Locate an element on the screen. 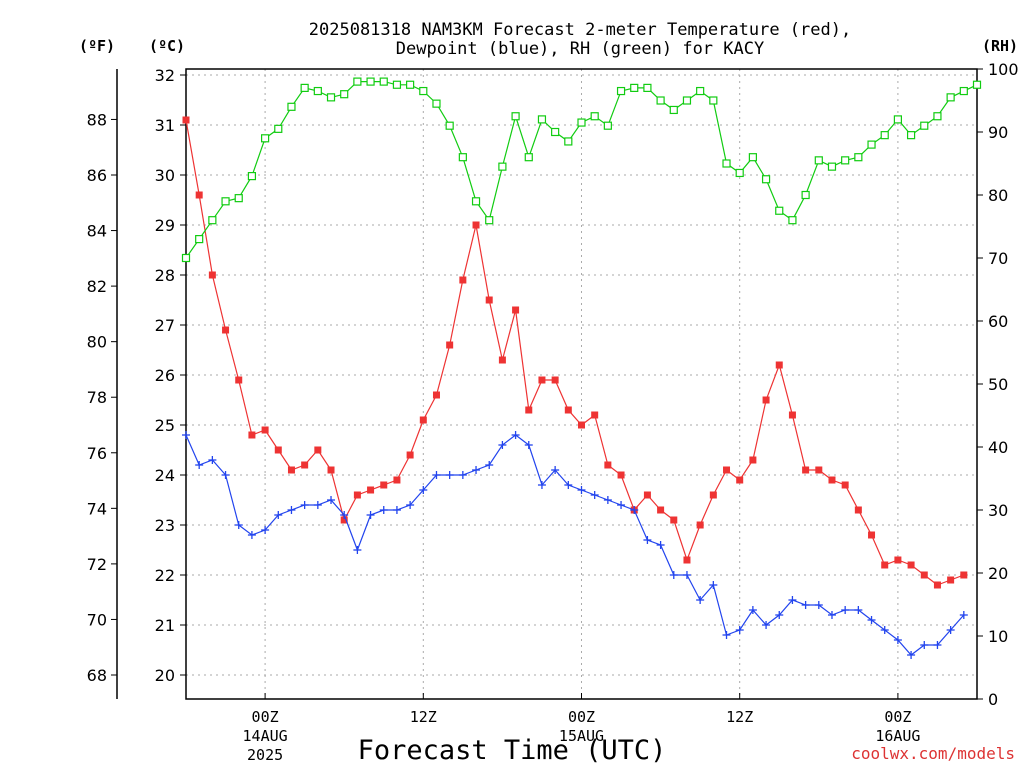 The width and height of the screenshot is (1024, 768). x-tick-date: 14AUG is located at coordinates (265, 736).